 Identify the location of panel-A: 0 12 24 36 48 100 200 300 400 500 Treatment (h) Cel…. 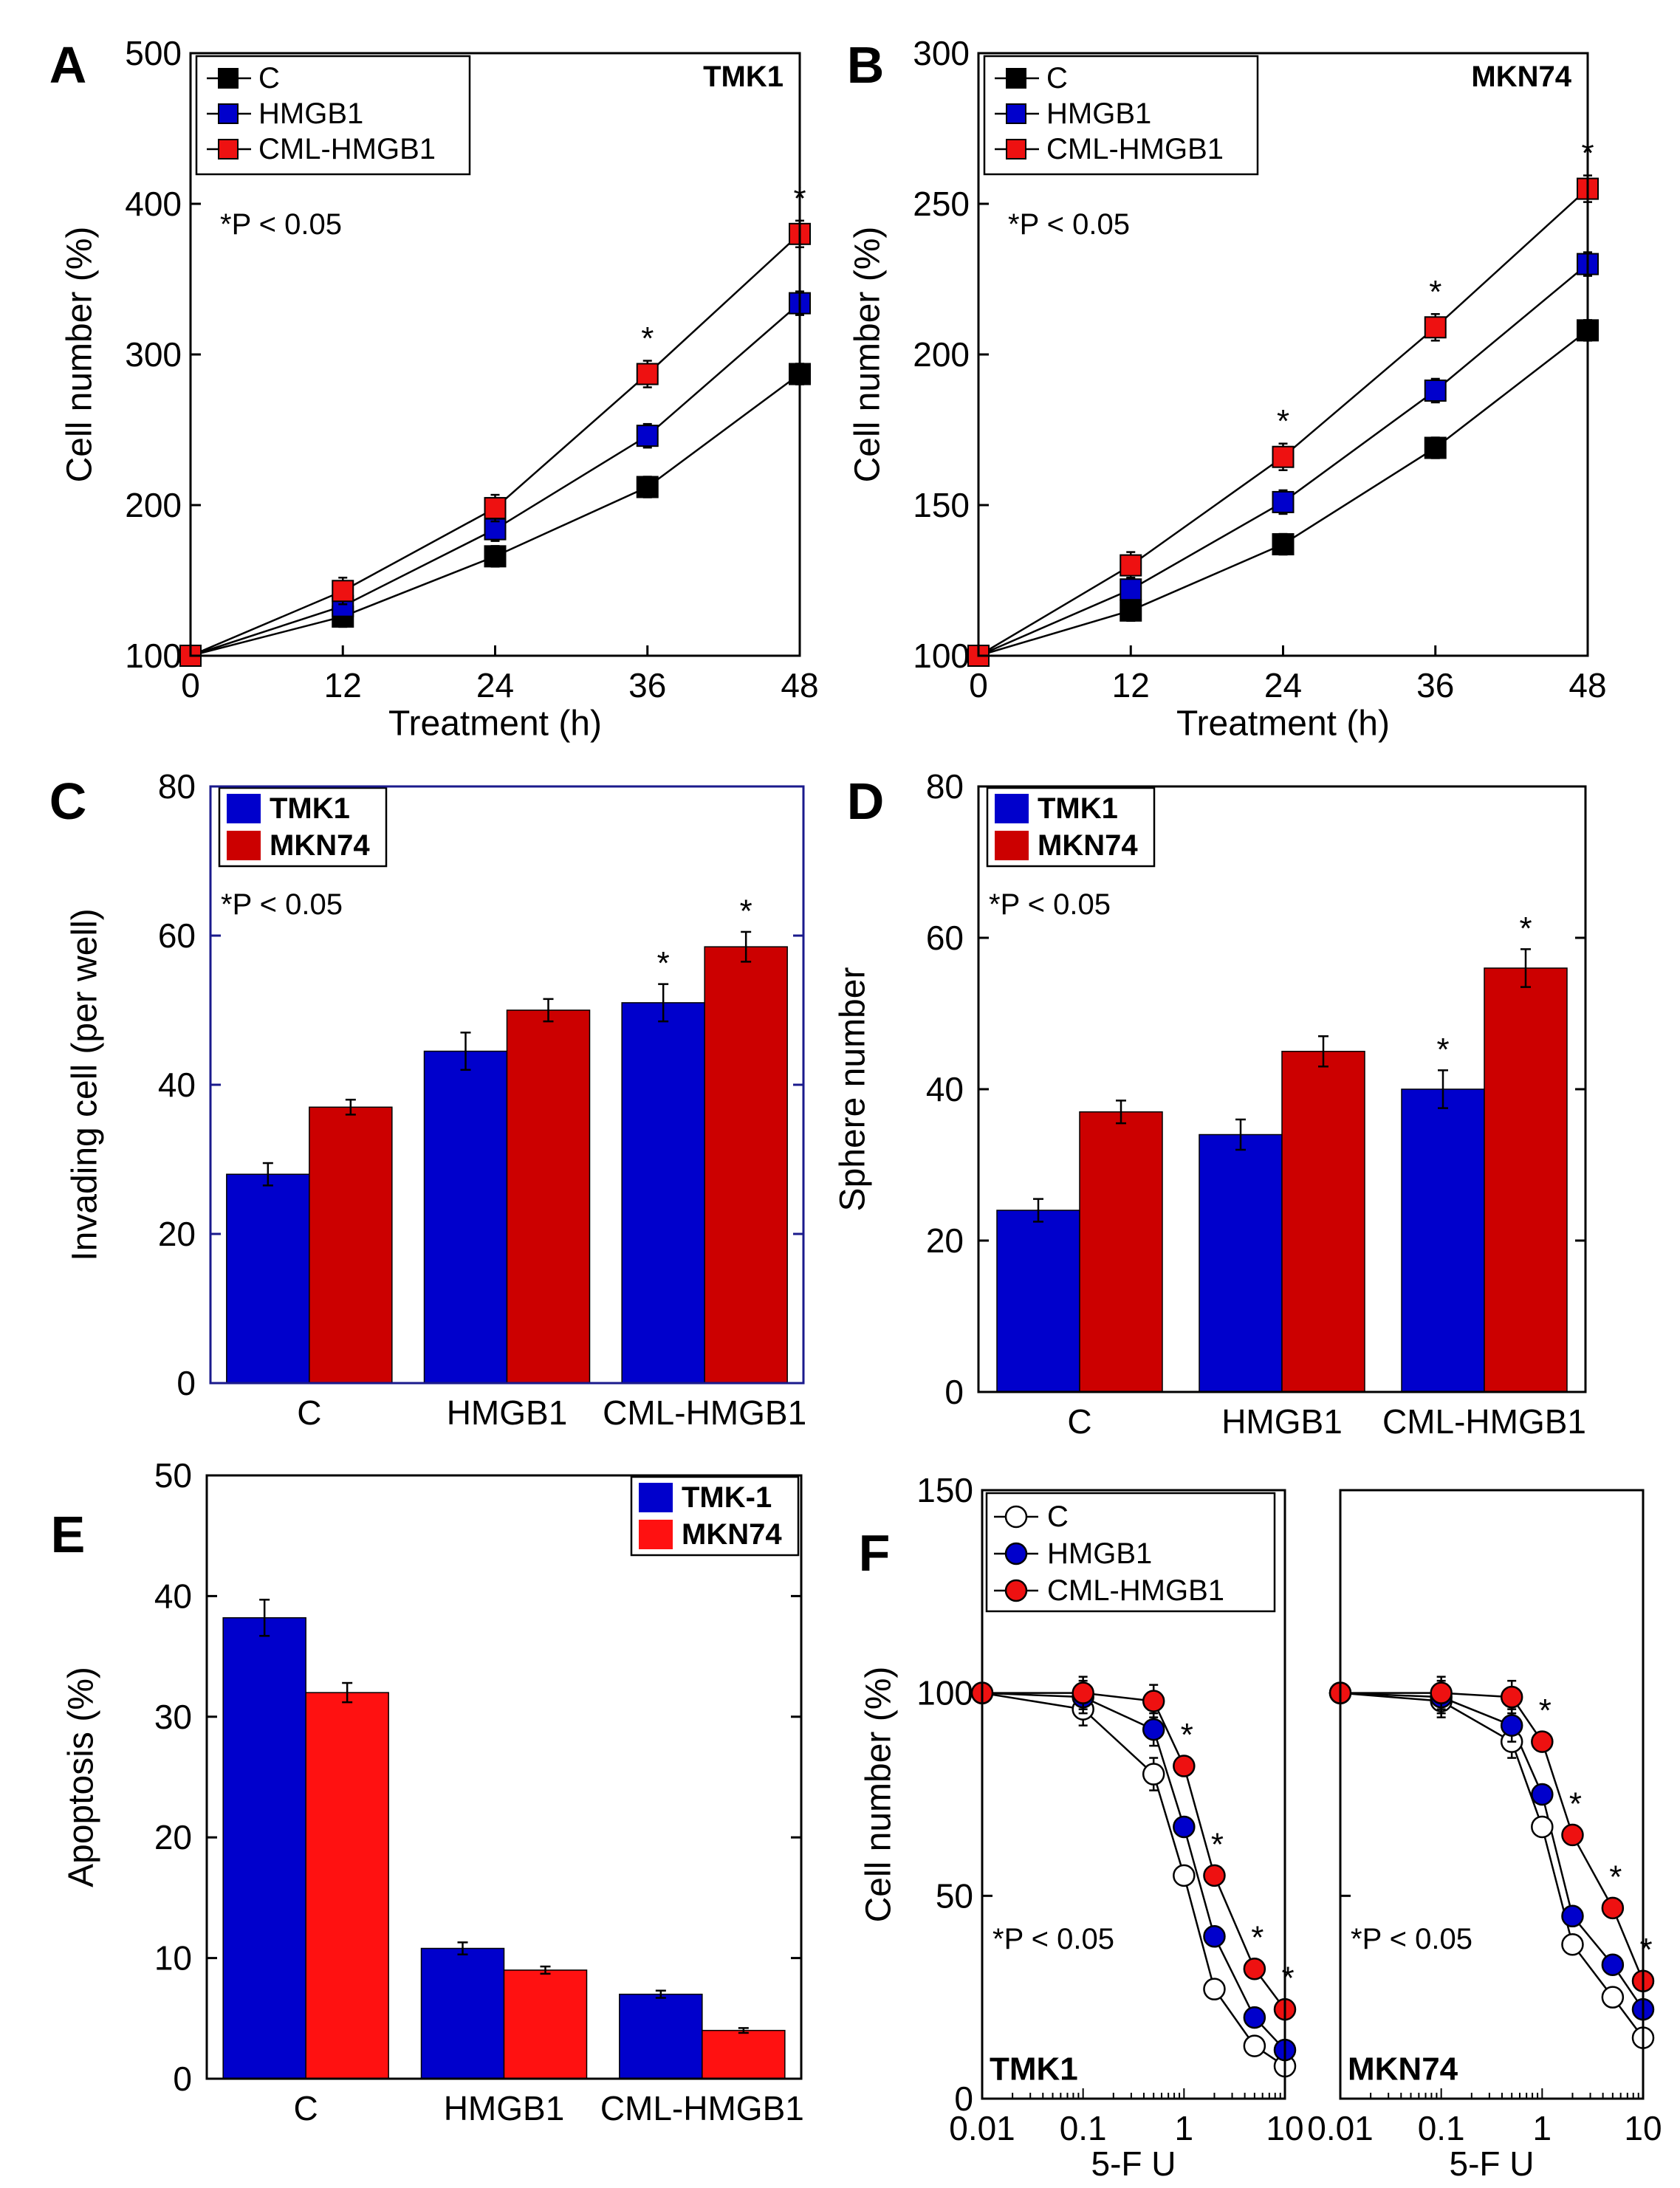
(440, 389).